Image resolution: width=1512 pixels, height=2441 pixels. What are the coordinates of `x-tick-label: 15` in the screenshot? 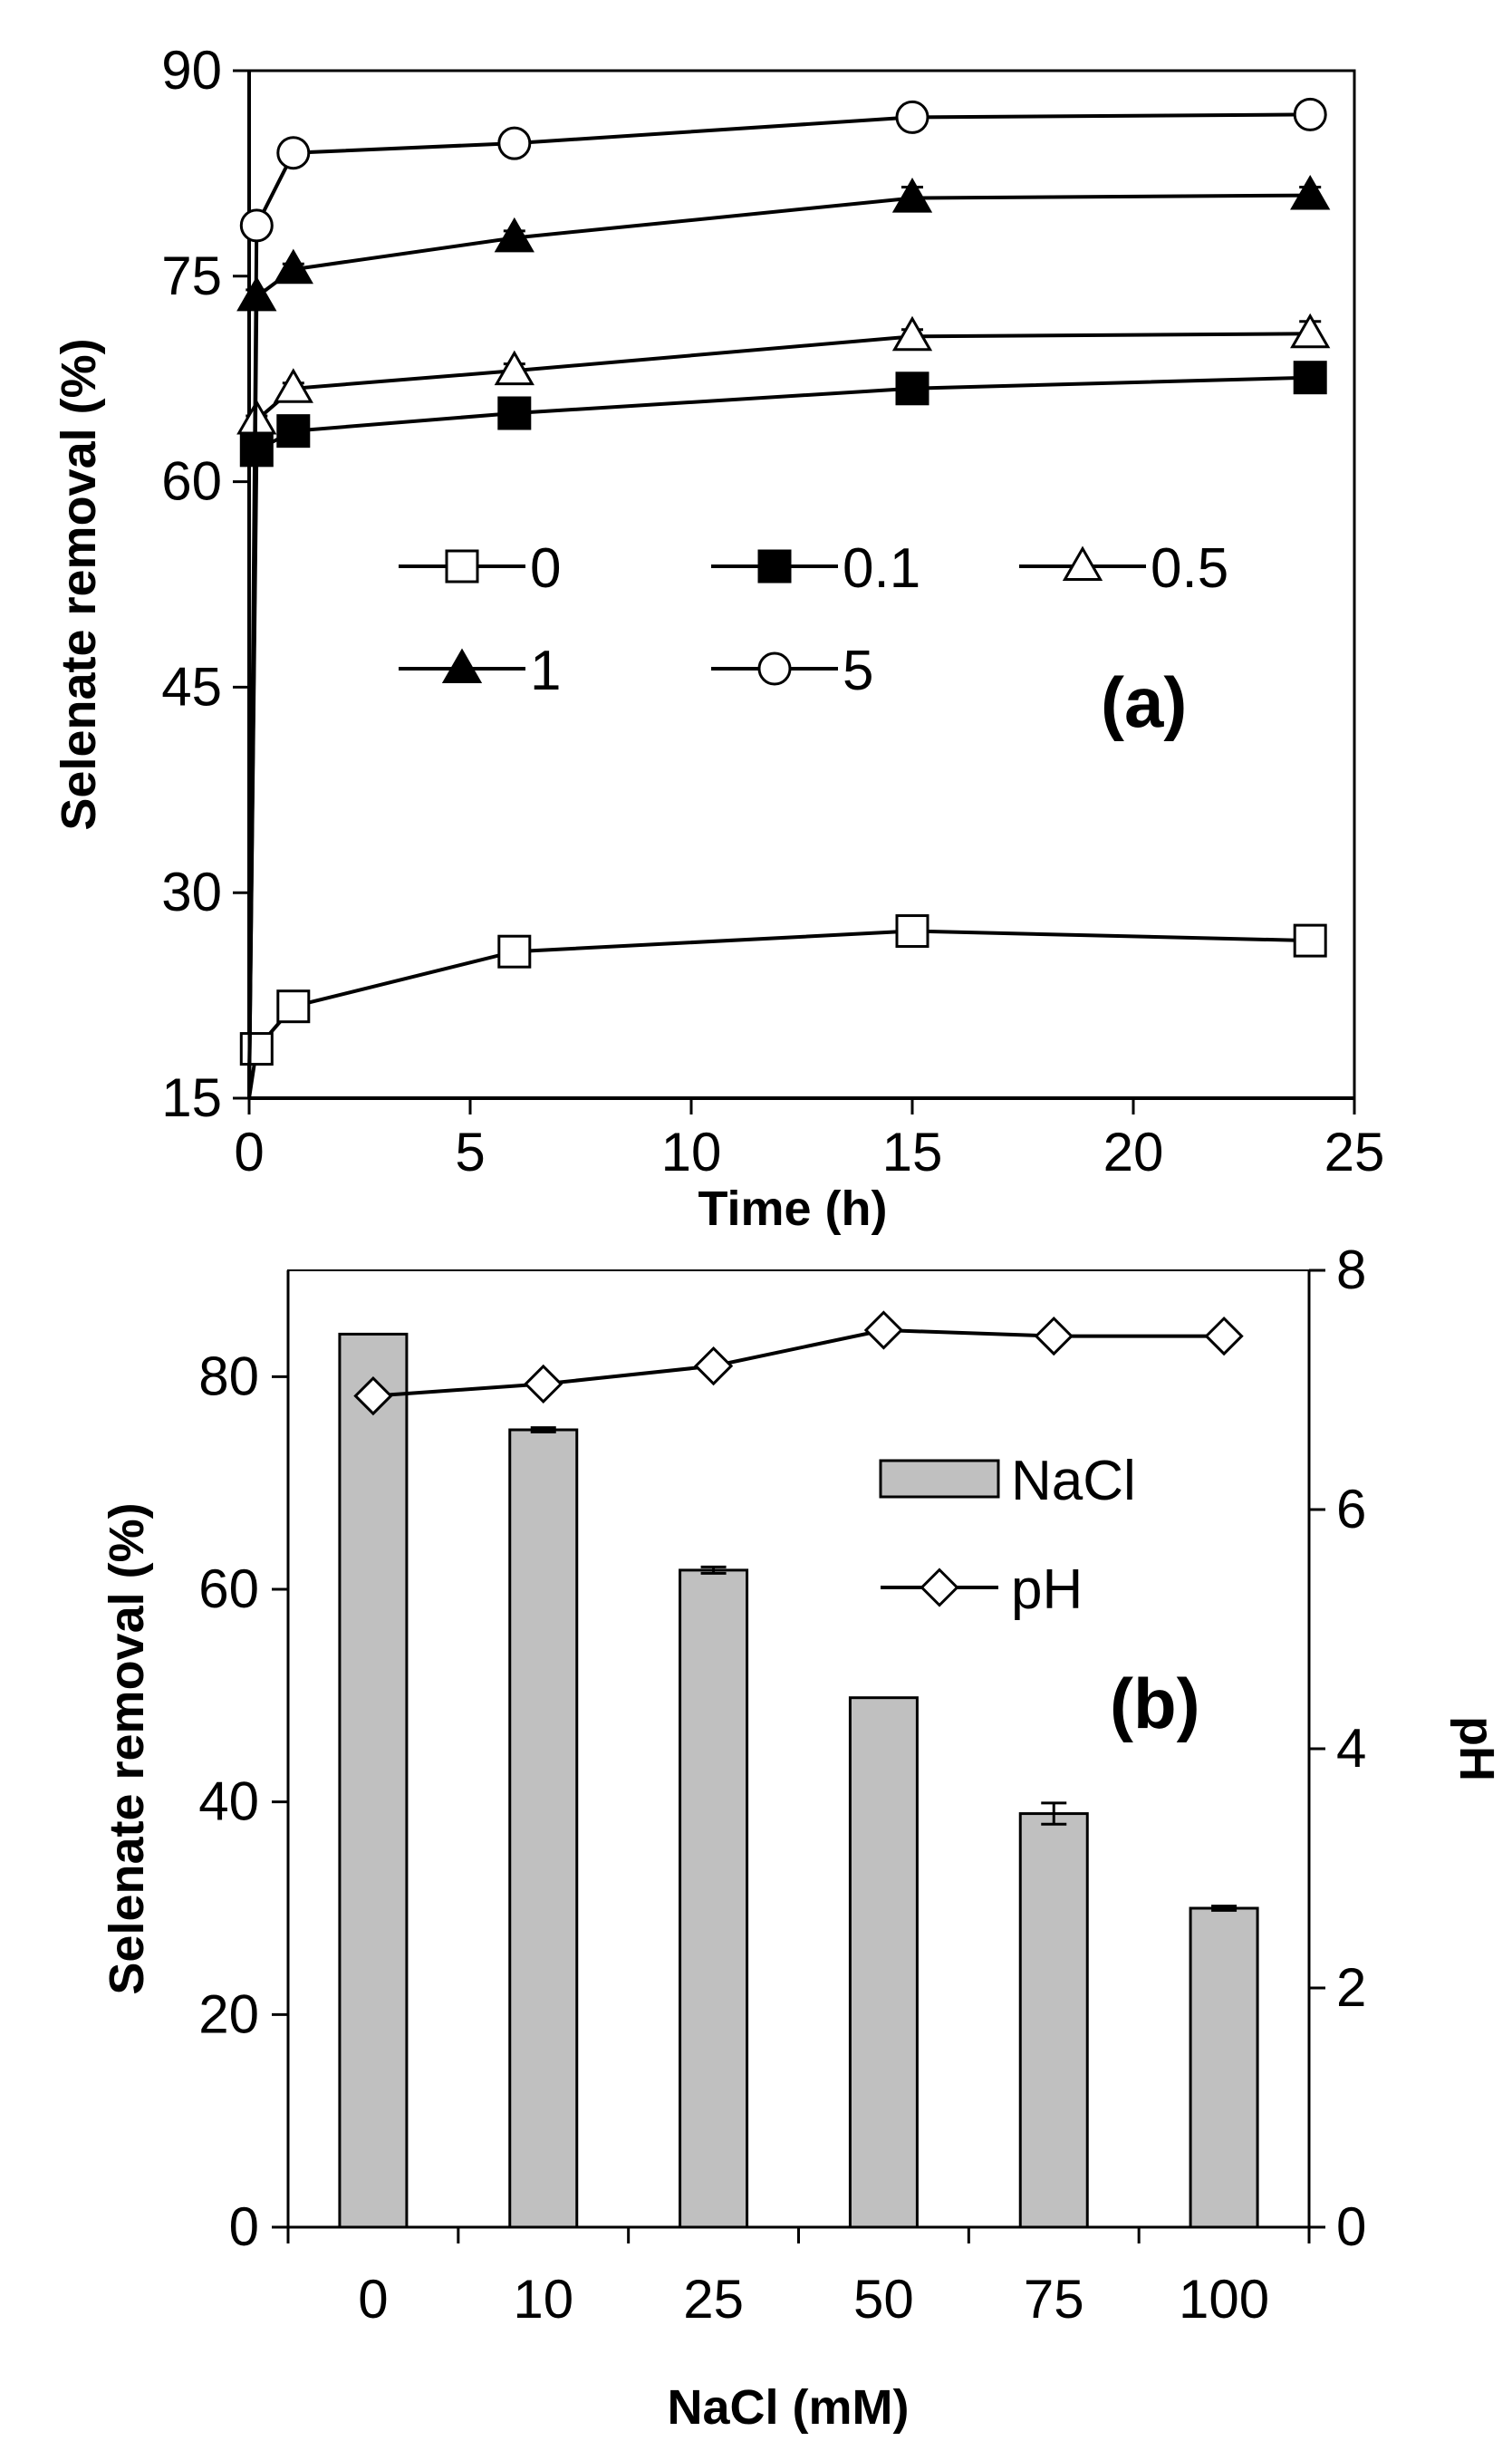 It's located at (912, 1152).